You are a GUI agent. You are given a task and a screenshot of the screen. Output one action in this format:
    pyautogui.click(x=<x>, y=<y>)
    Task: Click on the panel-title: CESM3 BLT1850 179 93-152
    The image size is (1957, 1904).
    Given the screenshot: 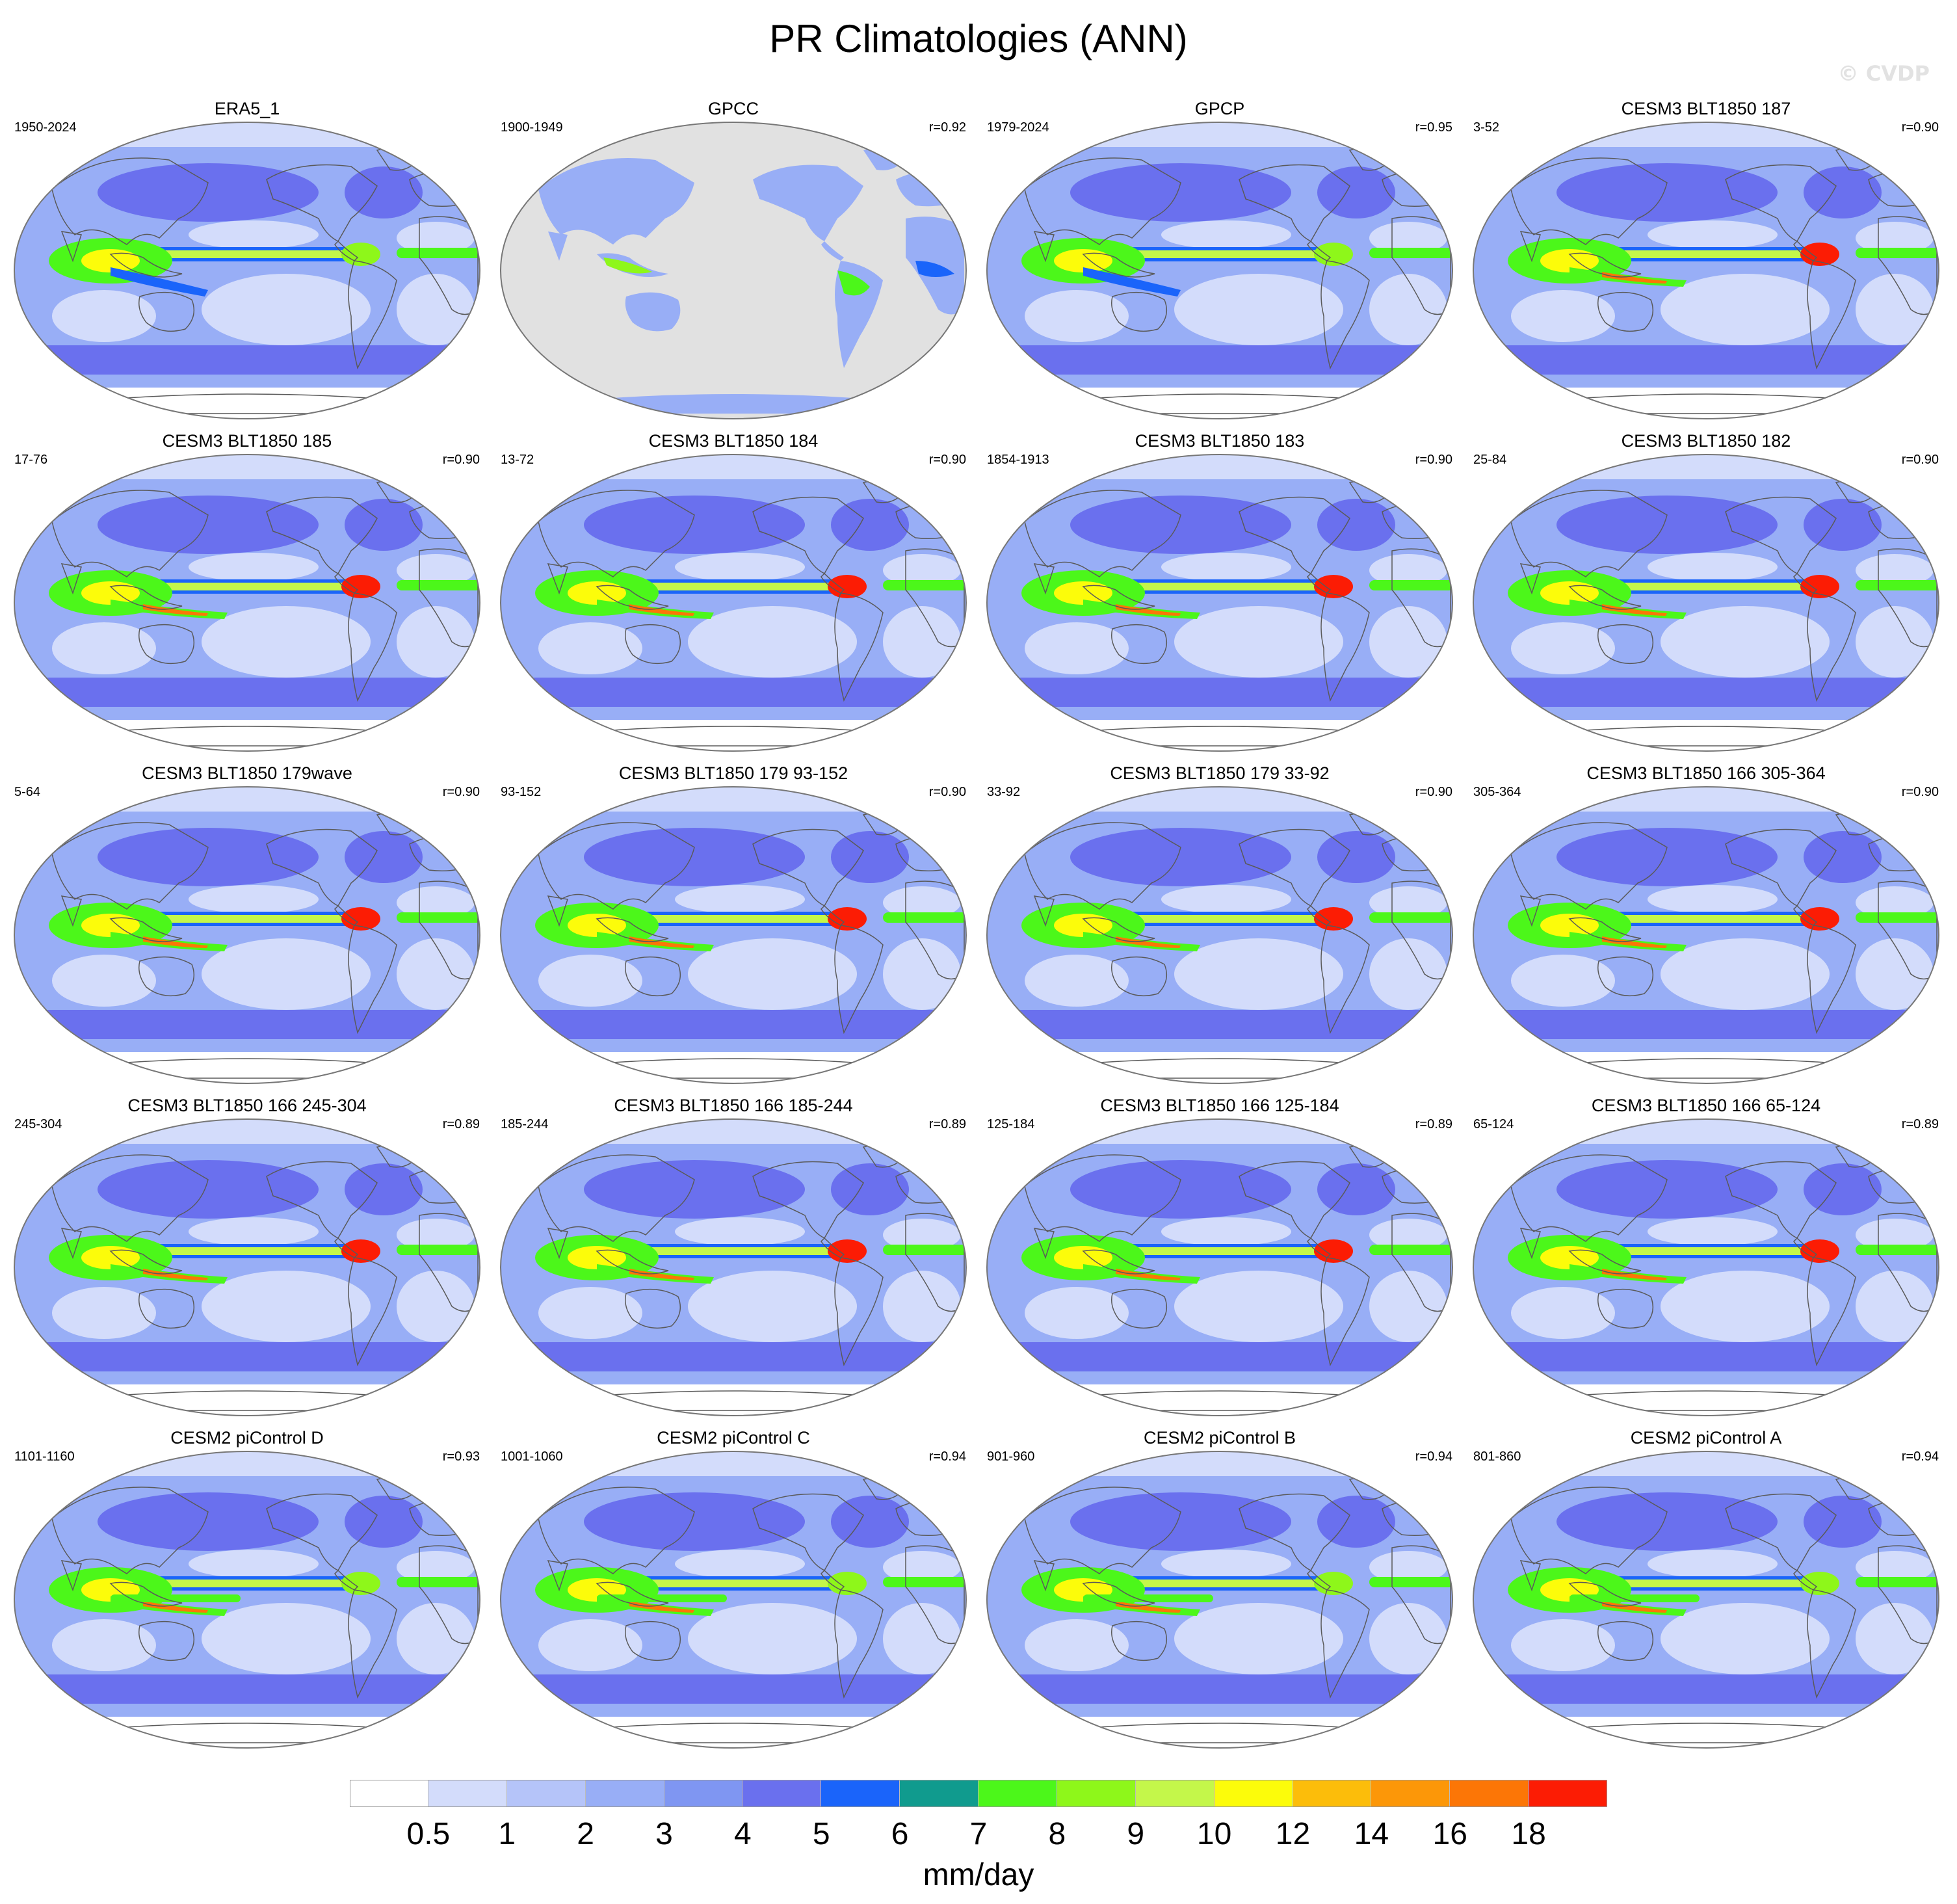 What is the action you would take?
    pyautogui.click(x=733, y=773)
    